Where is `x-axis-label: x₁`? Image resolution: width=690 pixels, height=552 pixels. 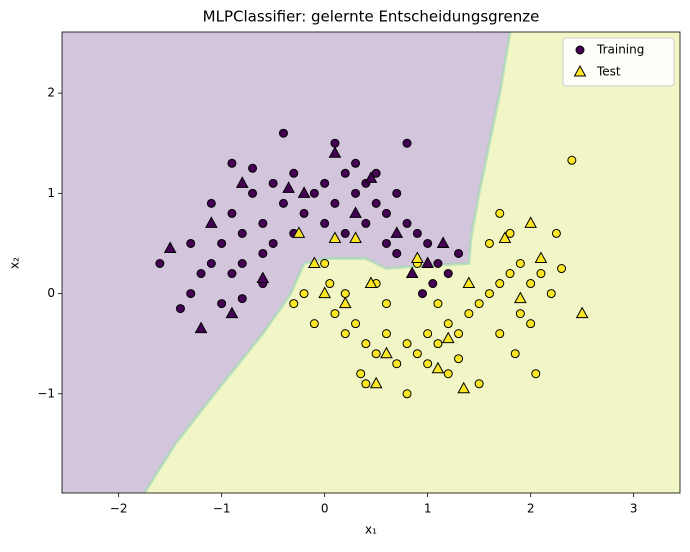
x-axis-label: x₁ is located at coordinates (371, 530).